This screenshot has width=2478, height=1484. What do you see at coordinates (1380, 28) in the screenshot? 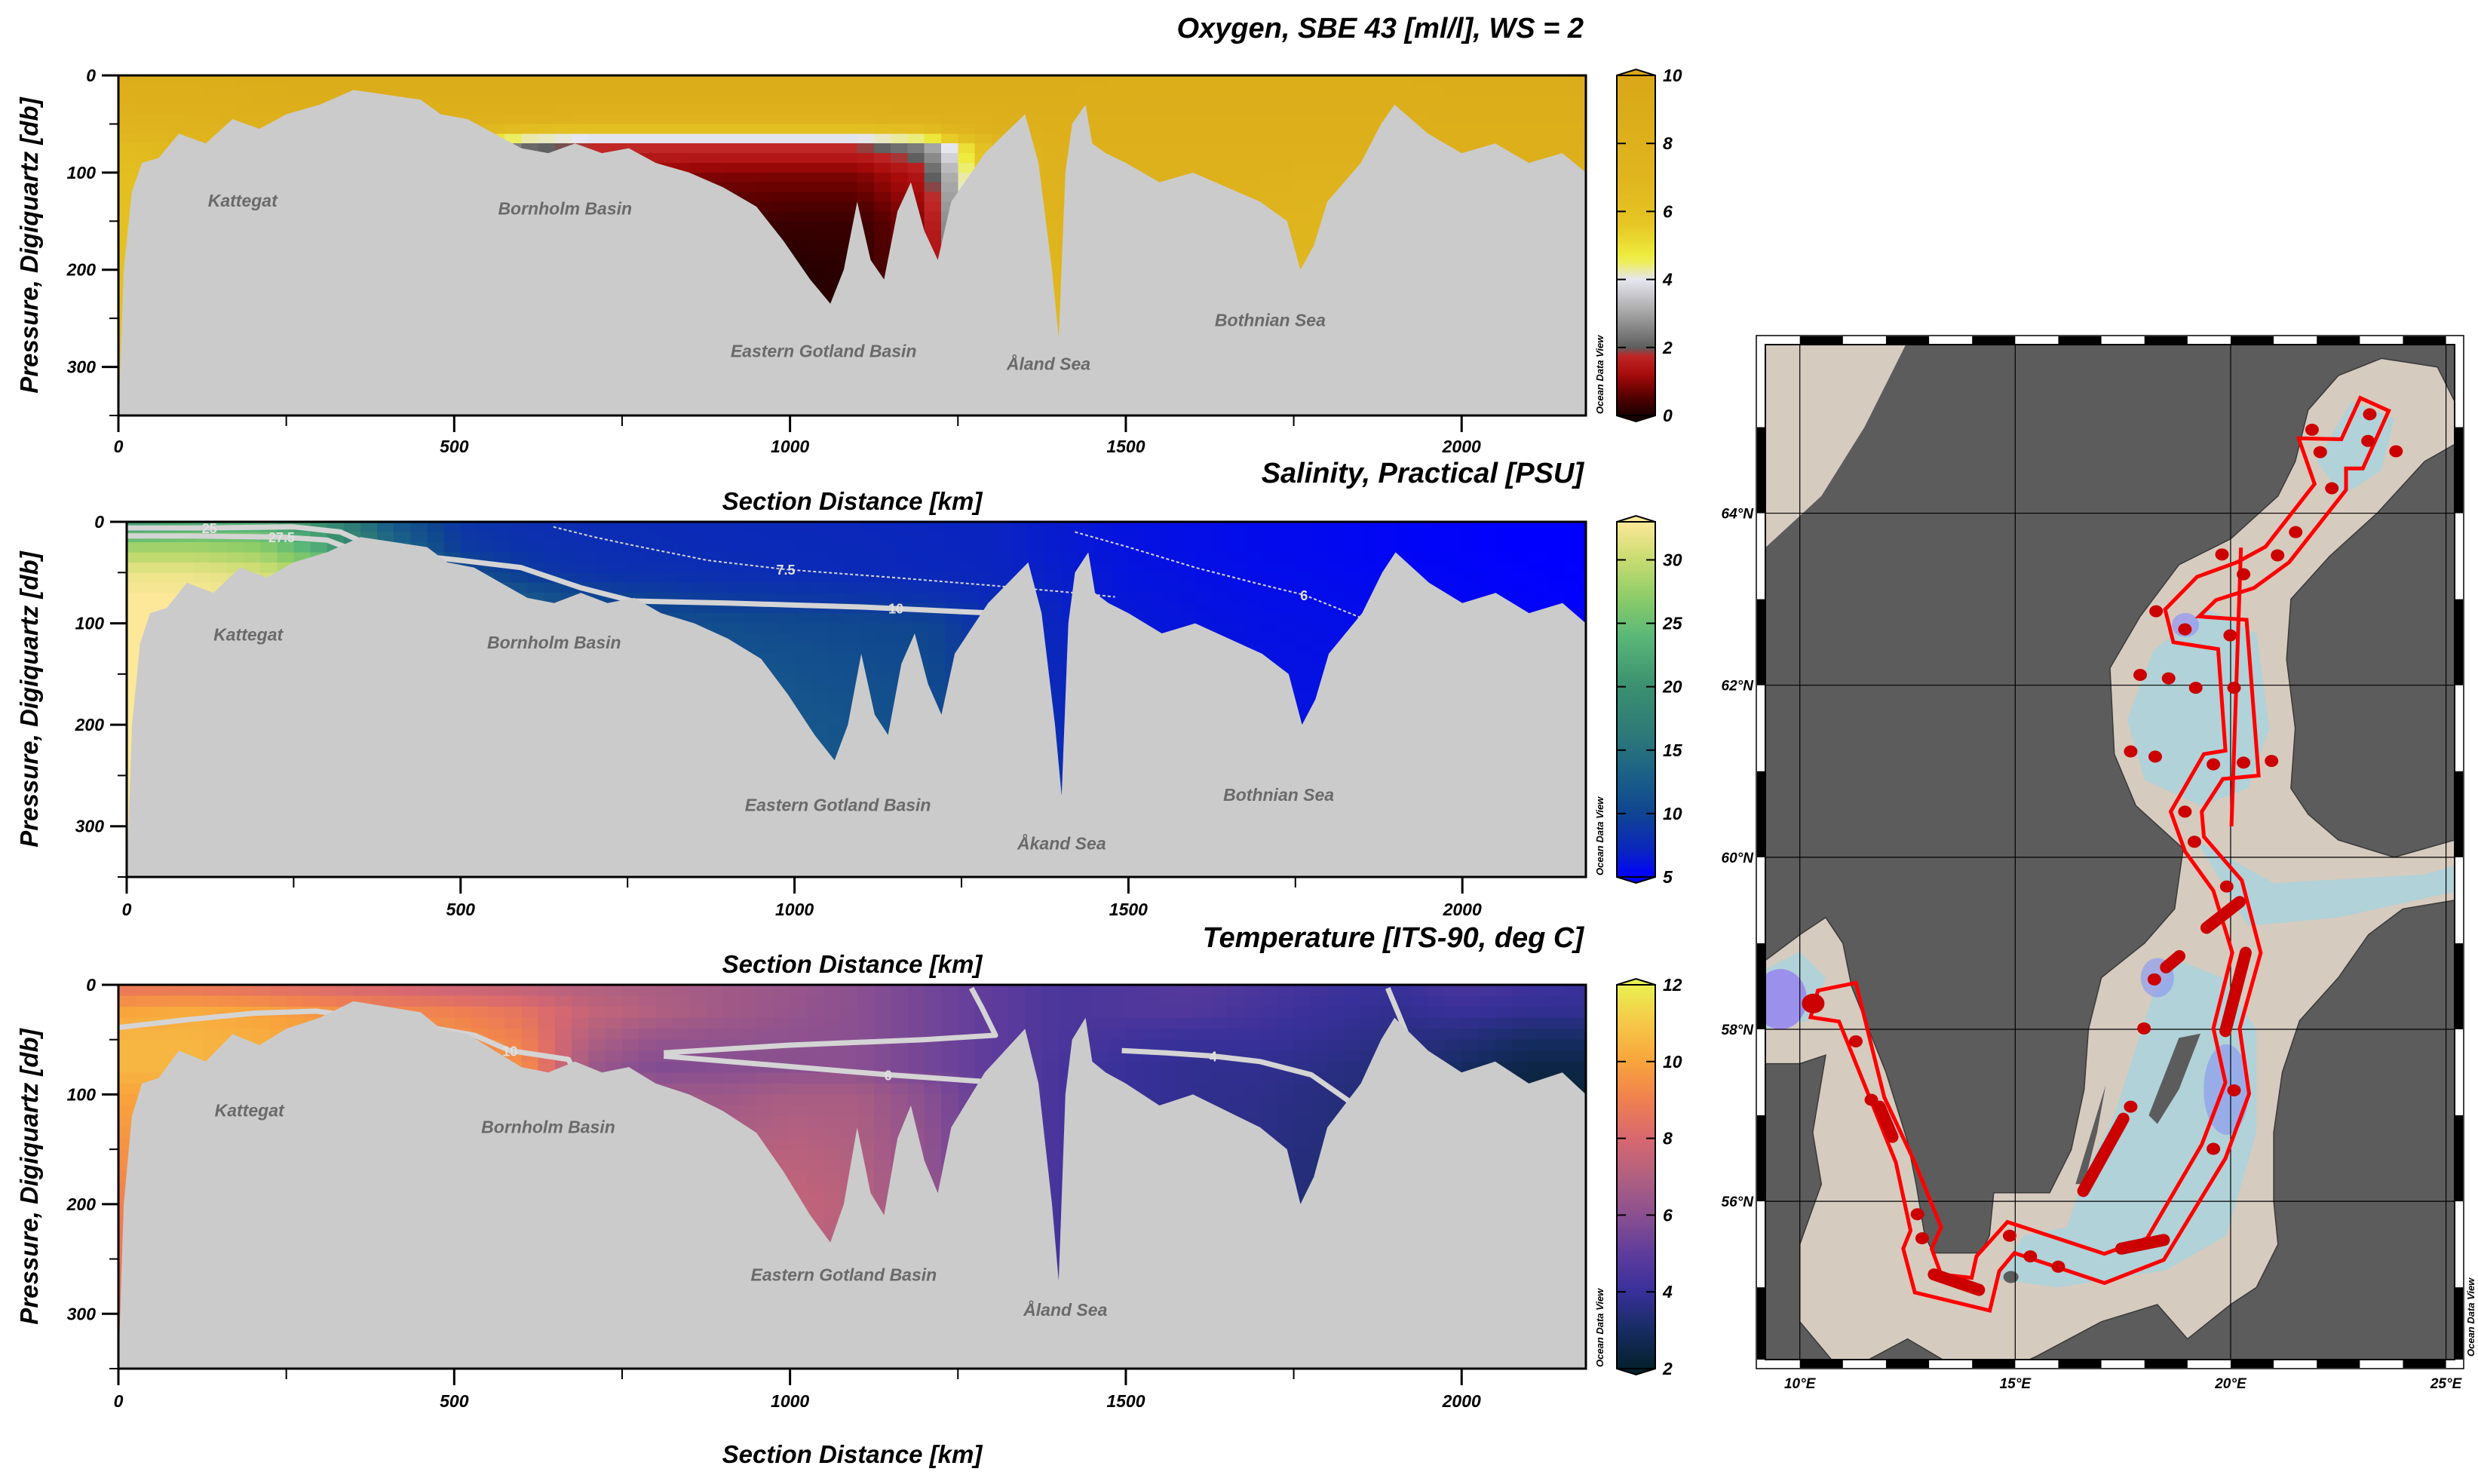
I see `panel-title: Oxygen, SBE 43 [ml/l], WS = 2` at bounding box center [1380, 28].